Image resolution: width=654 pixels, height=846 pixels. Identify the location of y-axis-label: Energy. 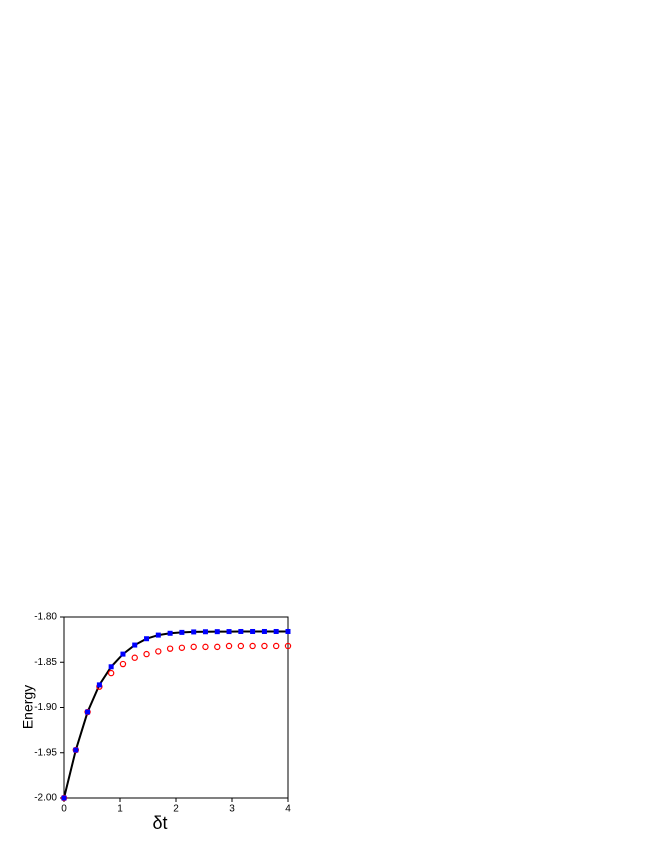
(28, 707).